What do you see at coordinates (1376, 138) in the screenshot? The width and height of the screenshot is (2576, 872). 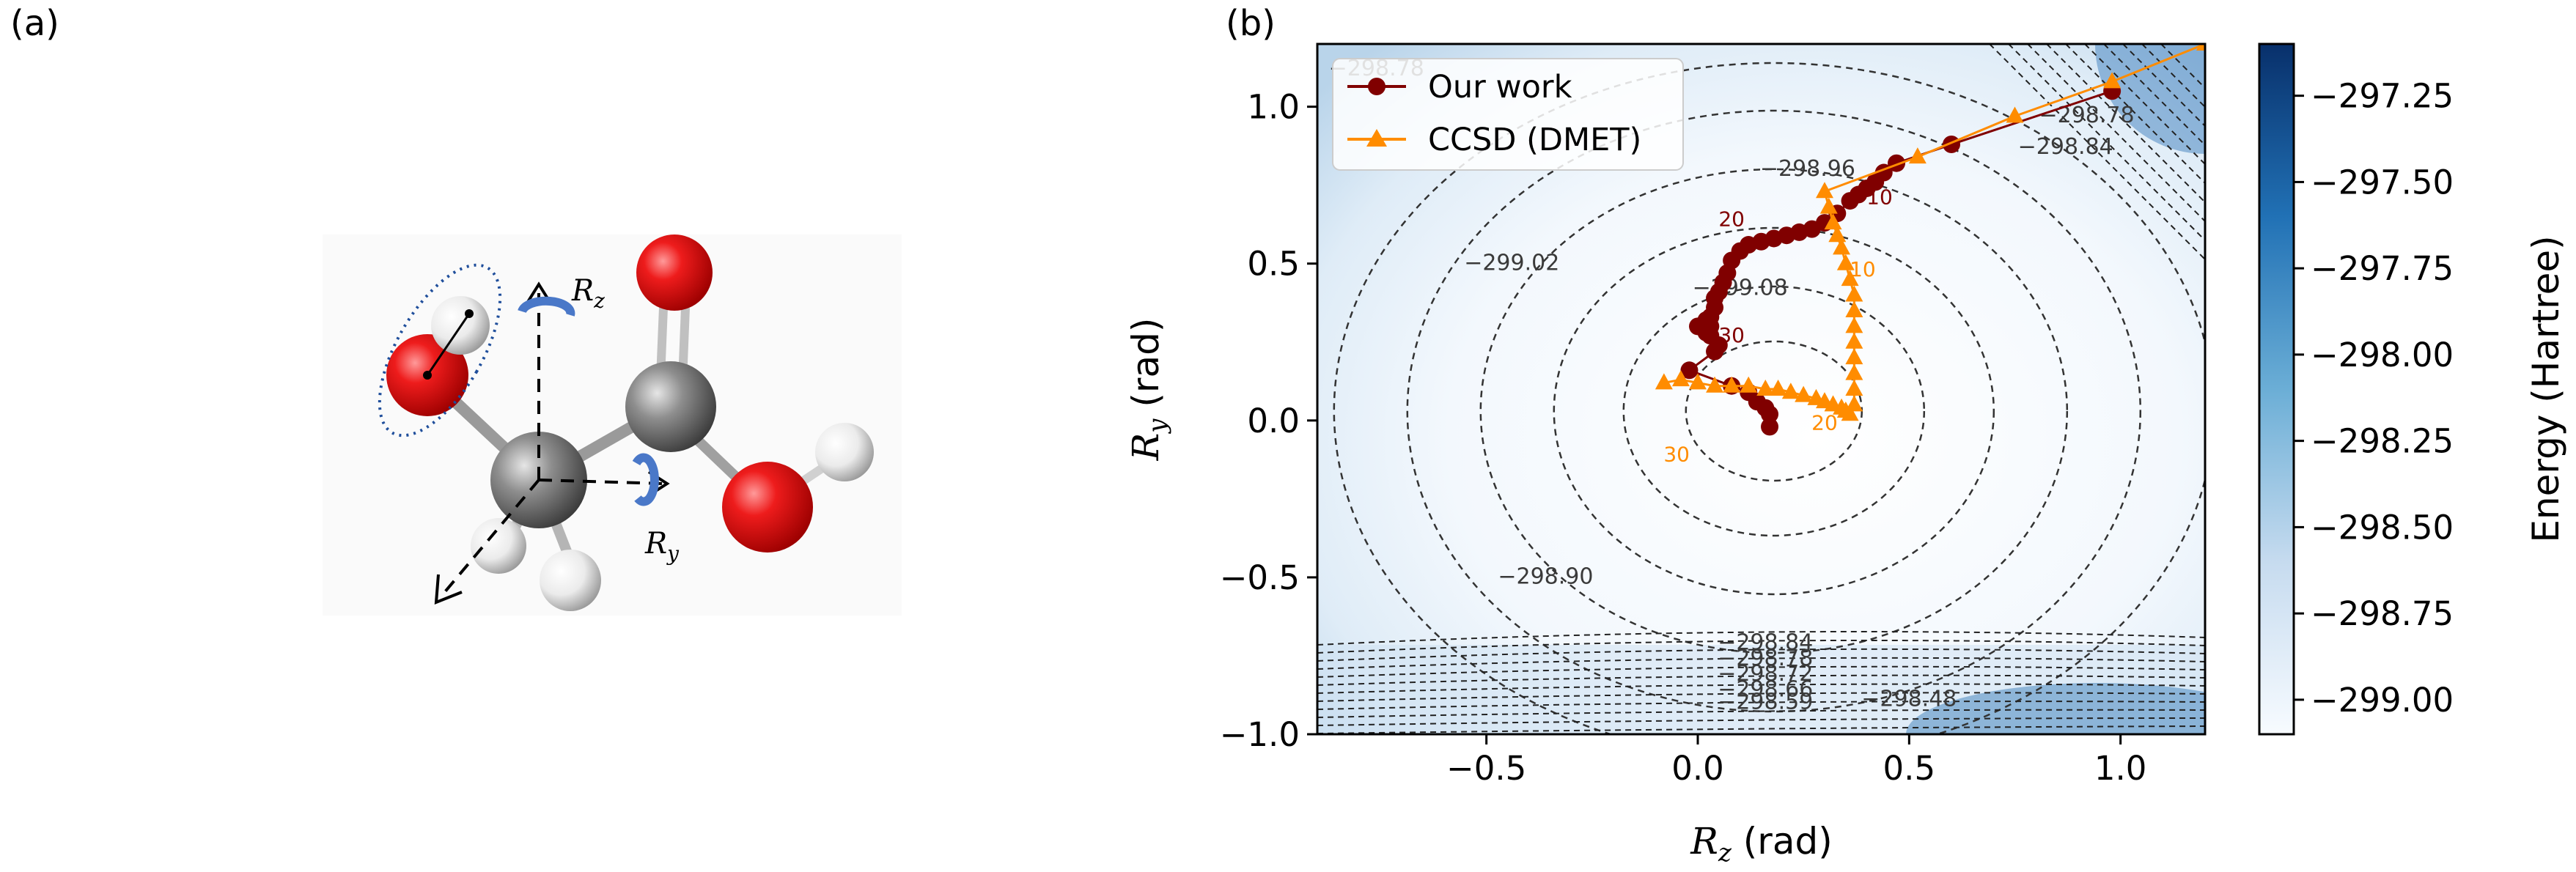 I see `legend-marker-ccsd-dmet` at bounding box center [1376, 138].